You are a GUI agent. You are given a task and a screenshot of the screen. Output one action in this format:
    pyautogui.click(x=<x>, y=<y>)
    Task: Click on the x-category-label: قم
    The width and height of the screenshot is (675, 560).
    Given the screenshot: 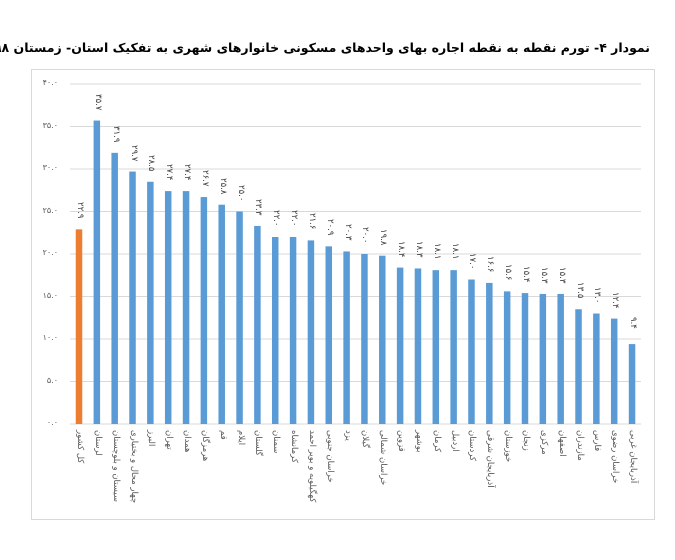 What is the action you would take?
    pyautogui.click(x=222, y=435)
    